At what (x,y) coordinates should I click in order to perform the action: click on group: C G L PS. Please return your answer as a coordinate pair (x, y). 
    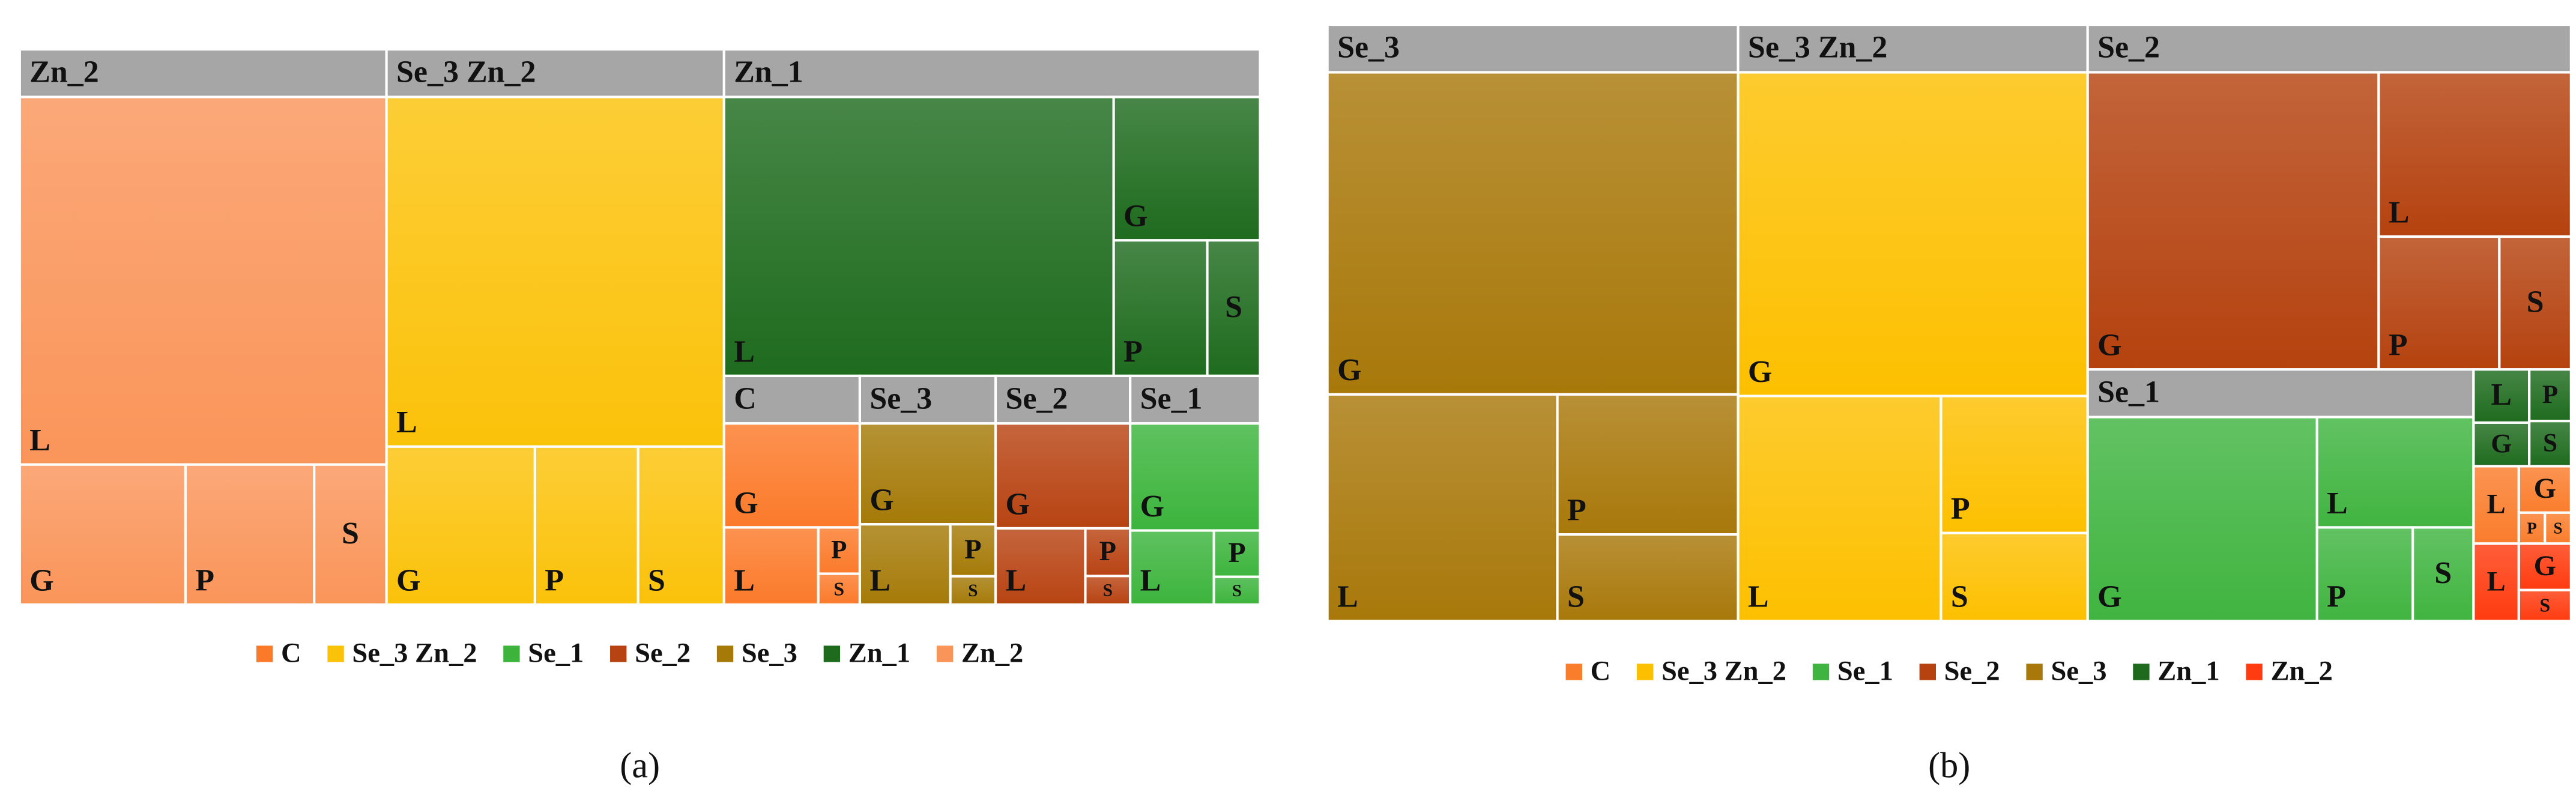
    Looking at the image, I should click on (791, 490).